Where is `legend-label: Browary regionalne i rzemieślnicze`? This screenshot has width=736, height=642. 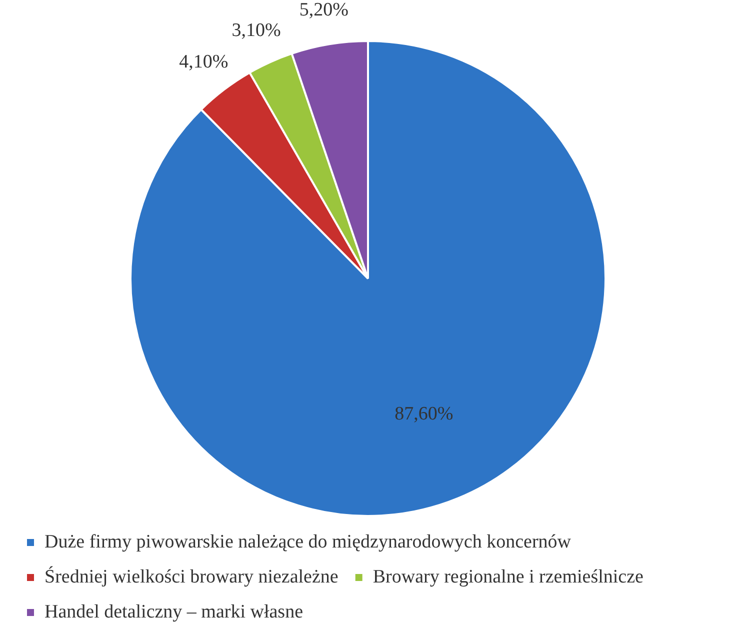
legend-label: Browary regionalne i rzemieślnicze is located at coordinates (508, 577).